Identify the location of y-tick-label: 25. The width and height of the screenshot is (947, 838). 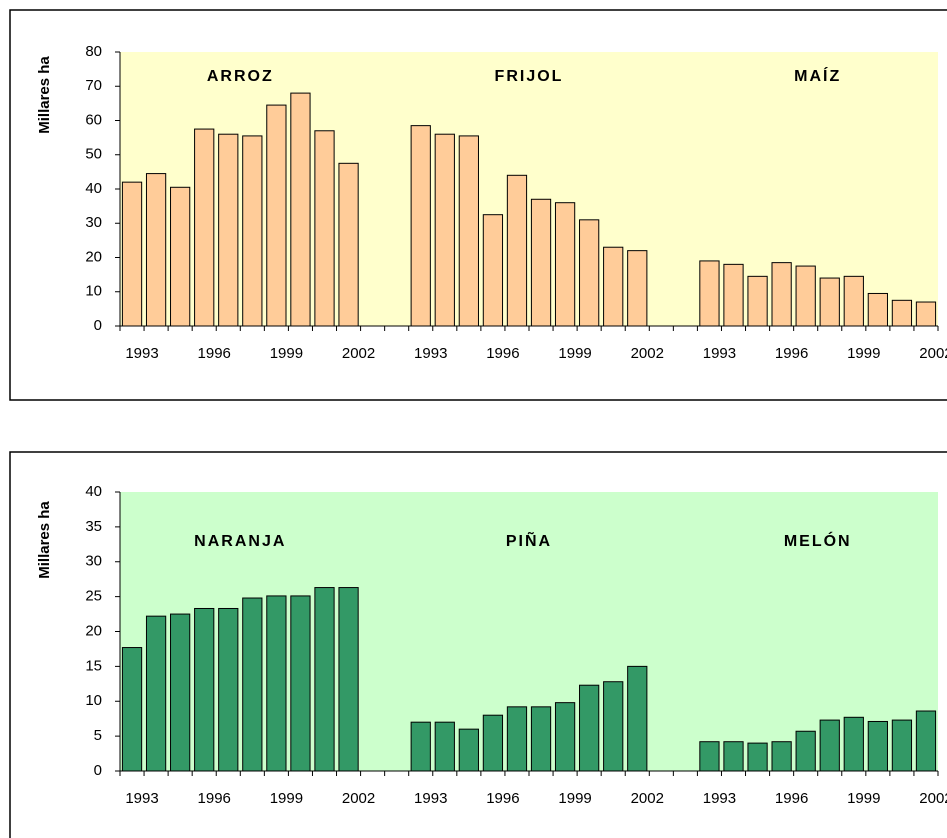
(93, 596).